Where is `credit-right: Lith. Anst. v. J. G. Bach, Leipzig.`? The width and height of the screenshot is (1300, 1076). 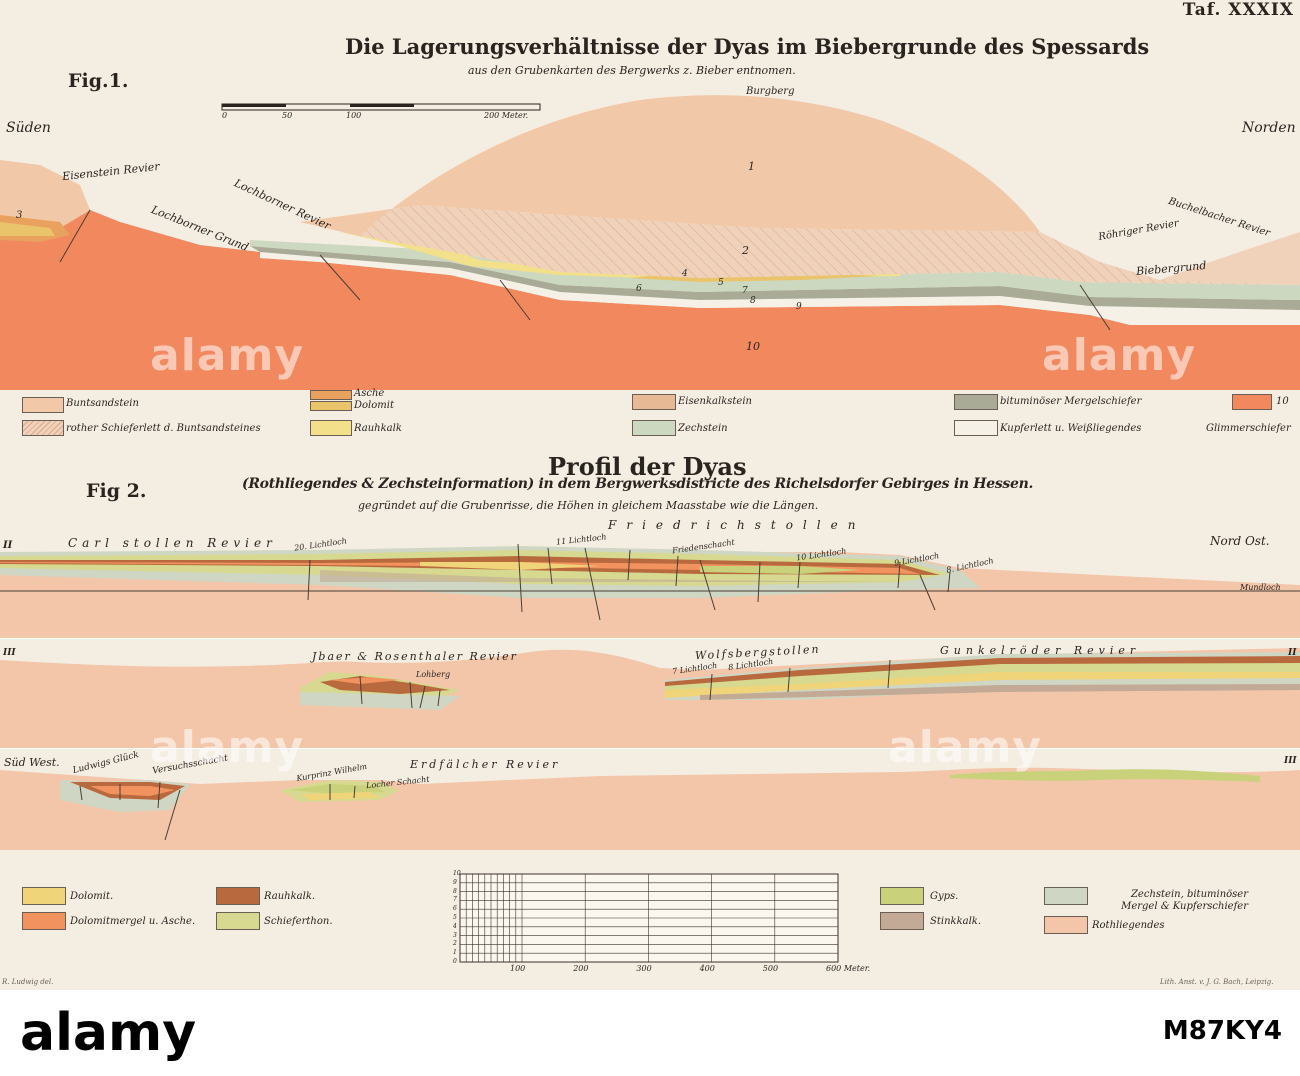 credit-right: Lith. Anst. v. J. G. Bach, Leipzig. is located at coordinates (1217, 982).